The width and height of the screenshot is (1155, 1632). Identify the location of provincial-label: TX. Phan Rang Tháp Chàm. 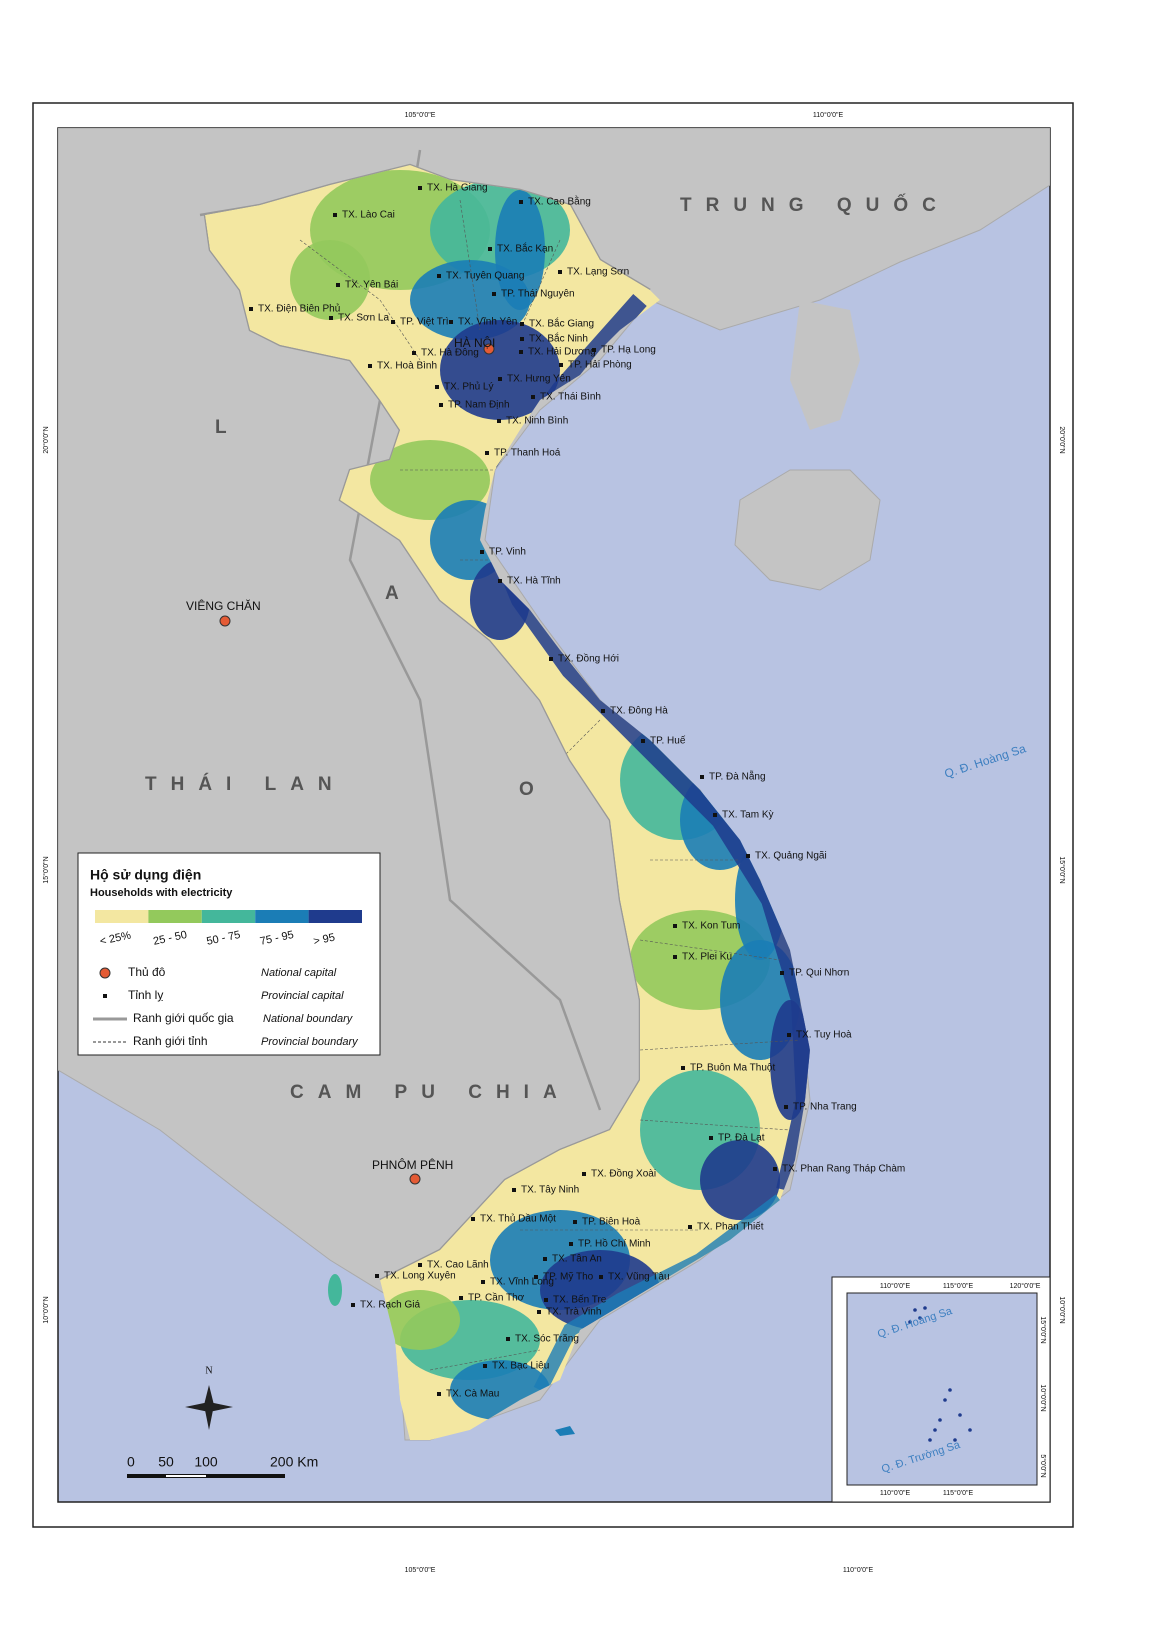
(843, 1169).